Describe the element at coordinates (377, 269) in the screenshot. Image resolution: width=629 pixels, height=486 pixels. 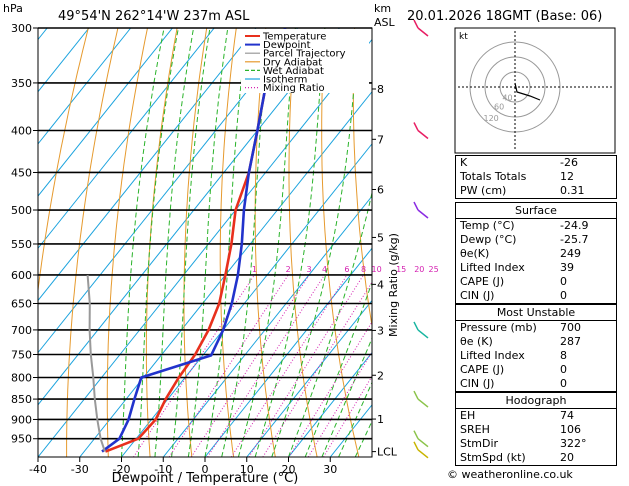
I see `mixing-ratio-label: 10` at that location.